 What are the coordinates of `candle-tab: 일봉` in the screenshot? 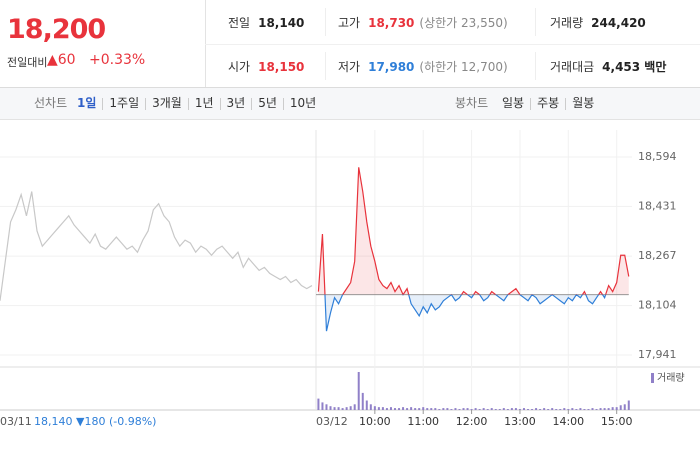 It's located at (513, 103).